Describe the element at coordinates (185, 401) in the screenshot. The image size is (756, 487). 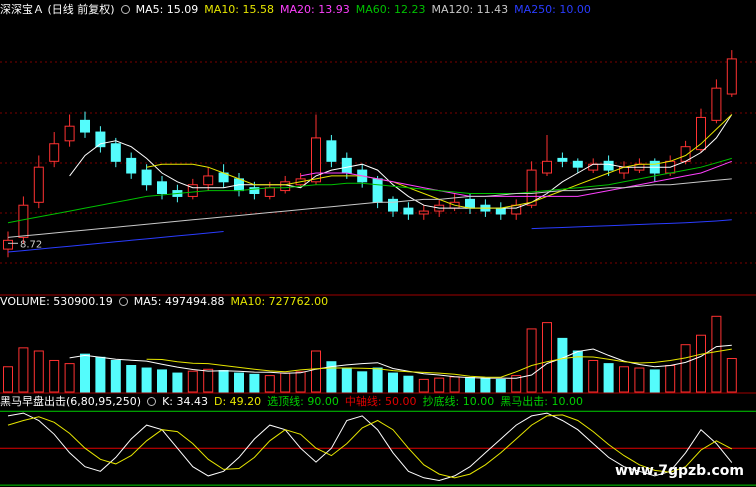
I see `legend-entry: K: 34.43` at that location.